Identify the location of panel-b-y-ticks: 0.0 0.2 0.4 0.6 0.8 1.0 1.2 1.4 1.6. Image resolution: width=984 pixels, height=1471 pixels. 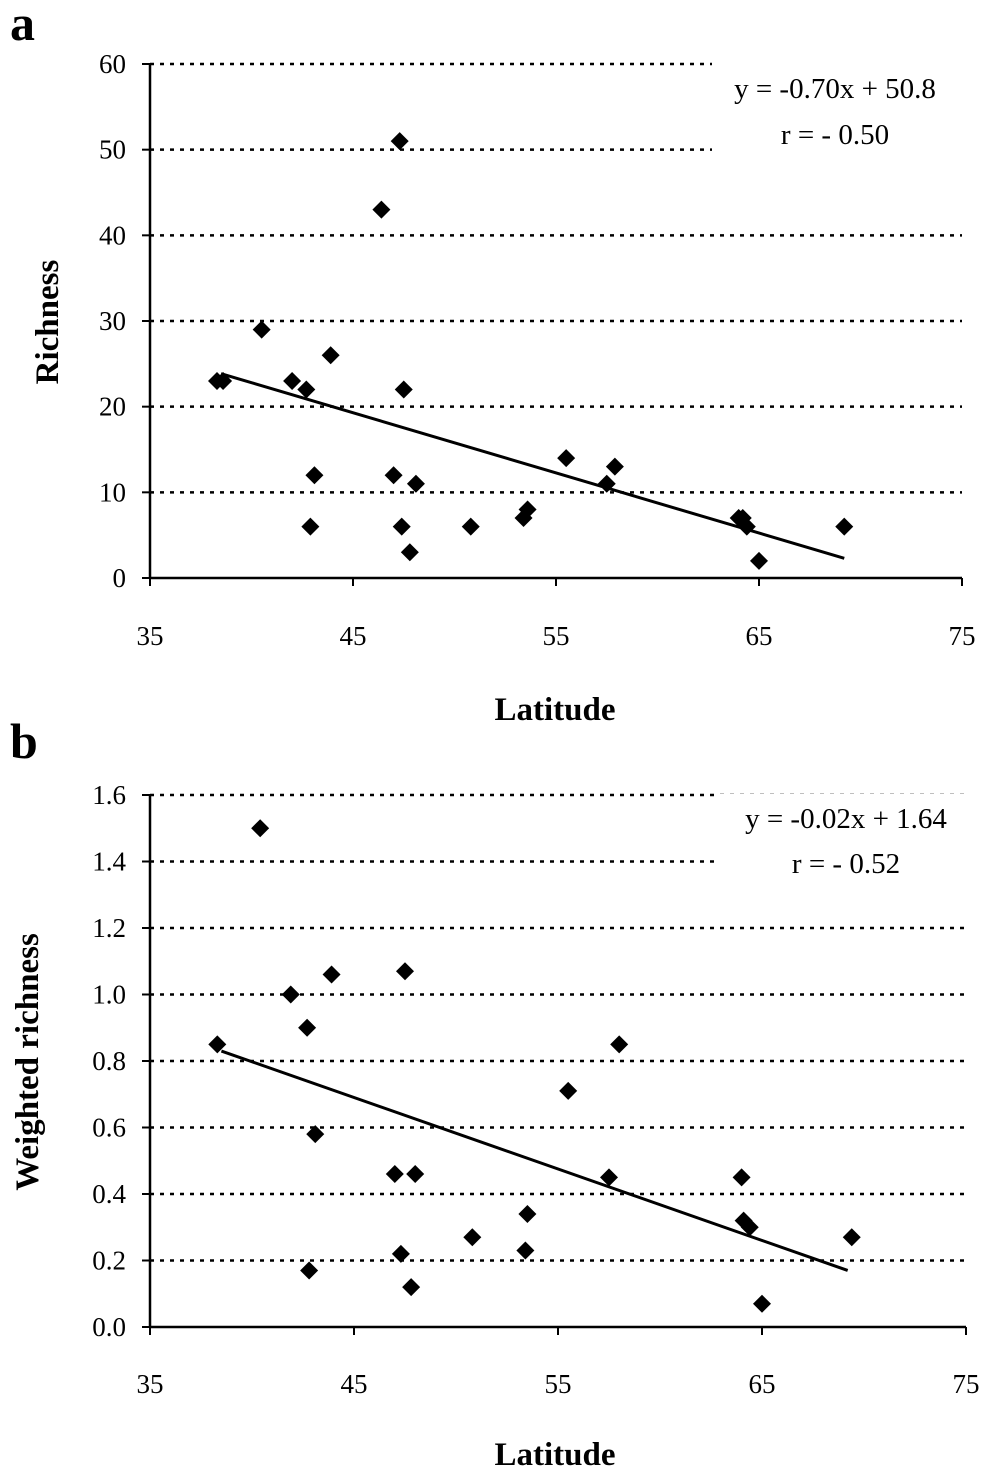
(121, 1061).